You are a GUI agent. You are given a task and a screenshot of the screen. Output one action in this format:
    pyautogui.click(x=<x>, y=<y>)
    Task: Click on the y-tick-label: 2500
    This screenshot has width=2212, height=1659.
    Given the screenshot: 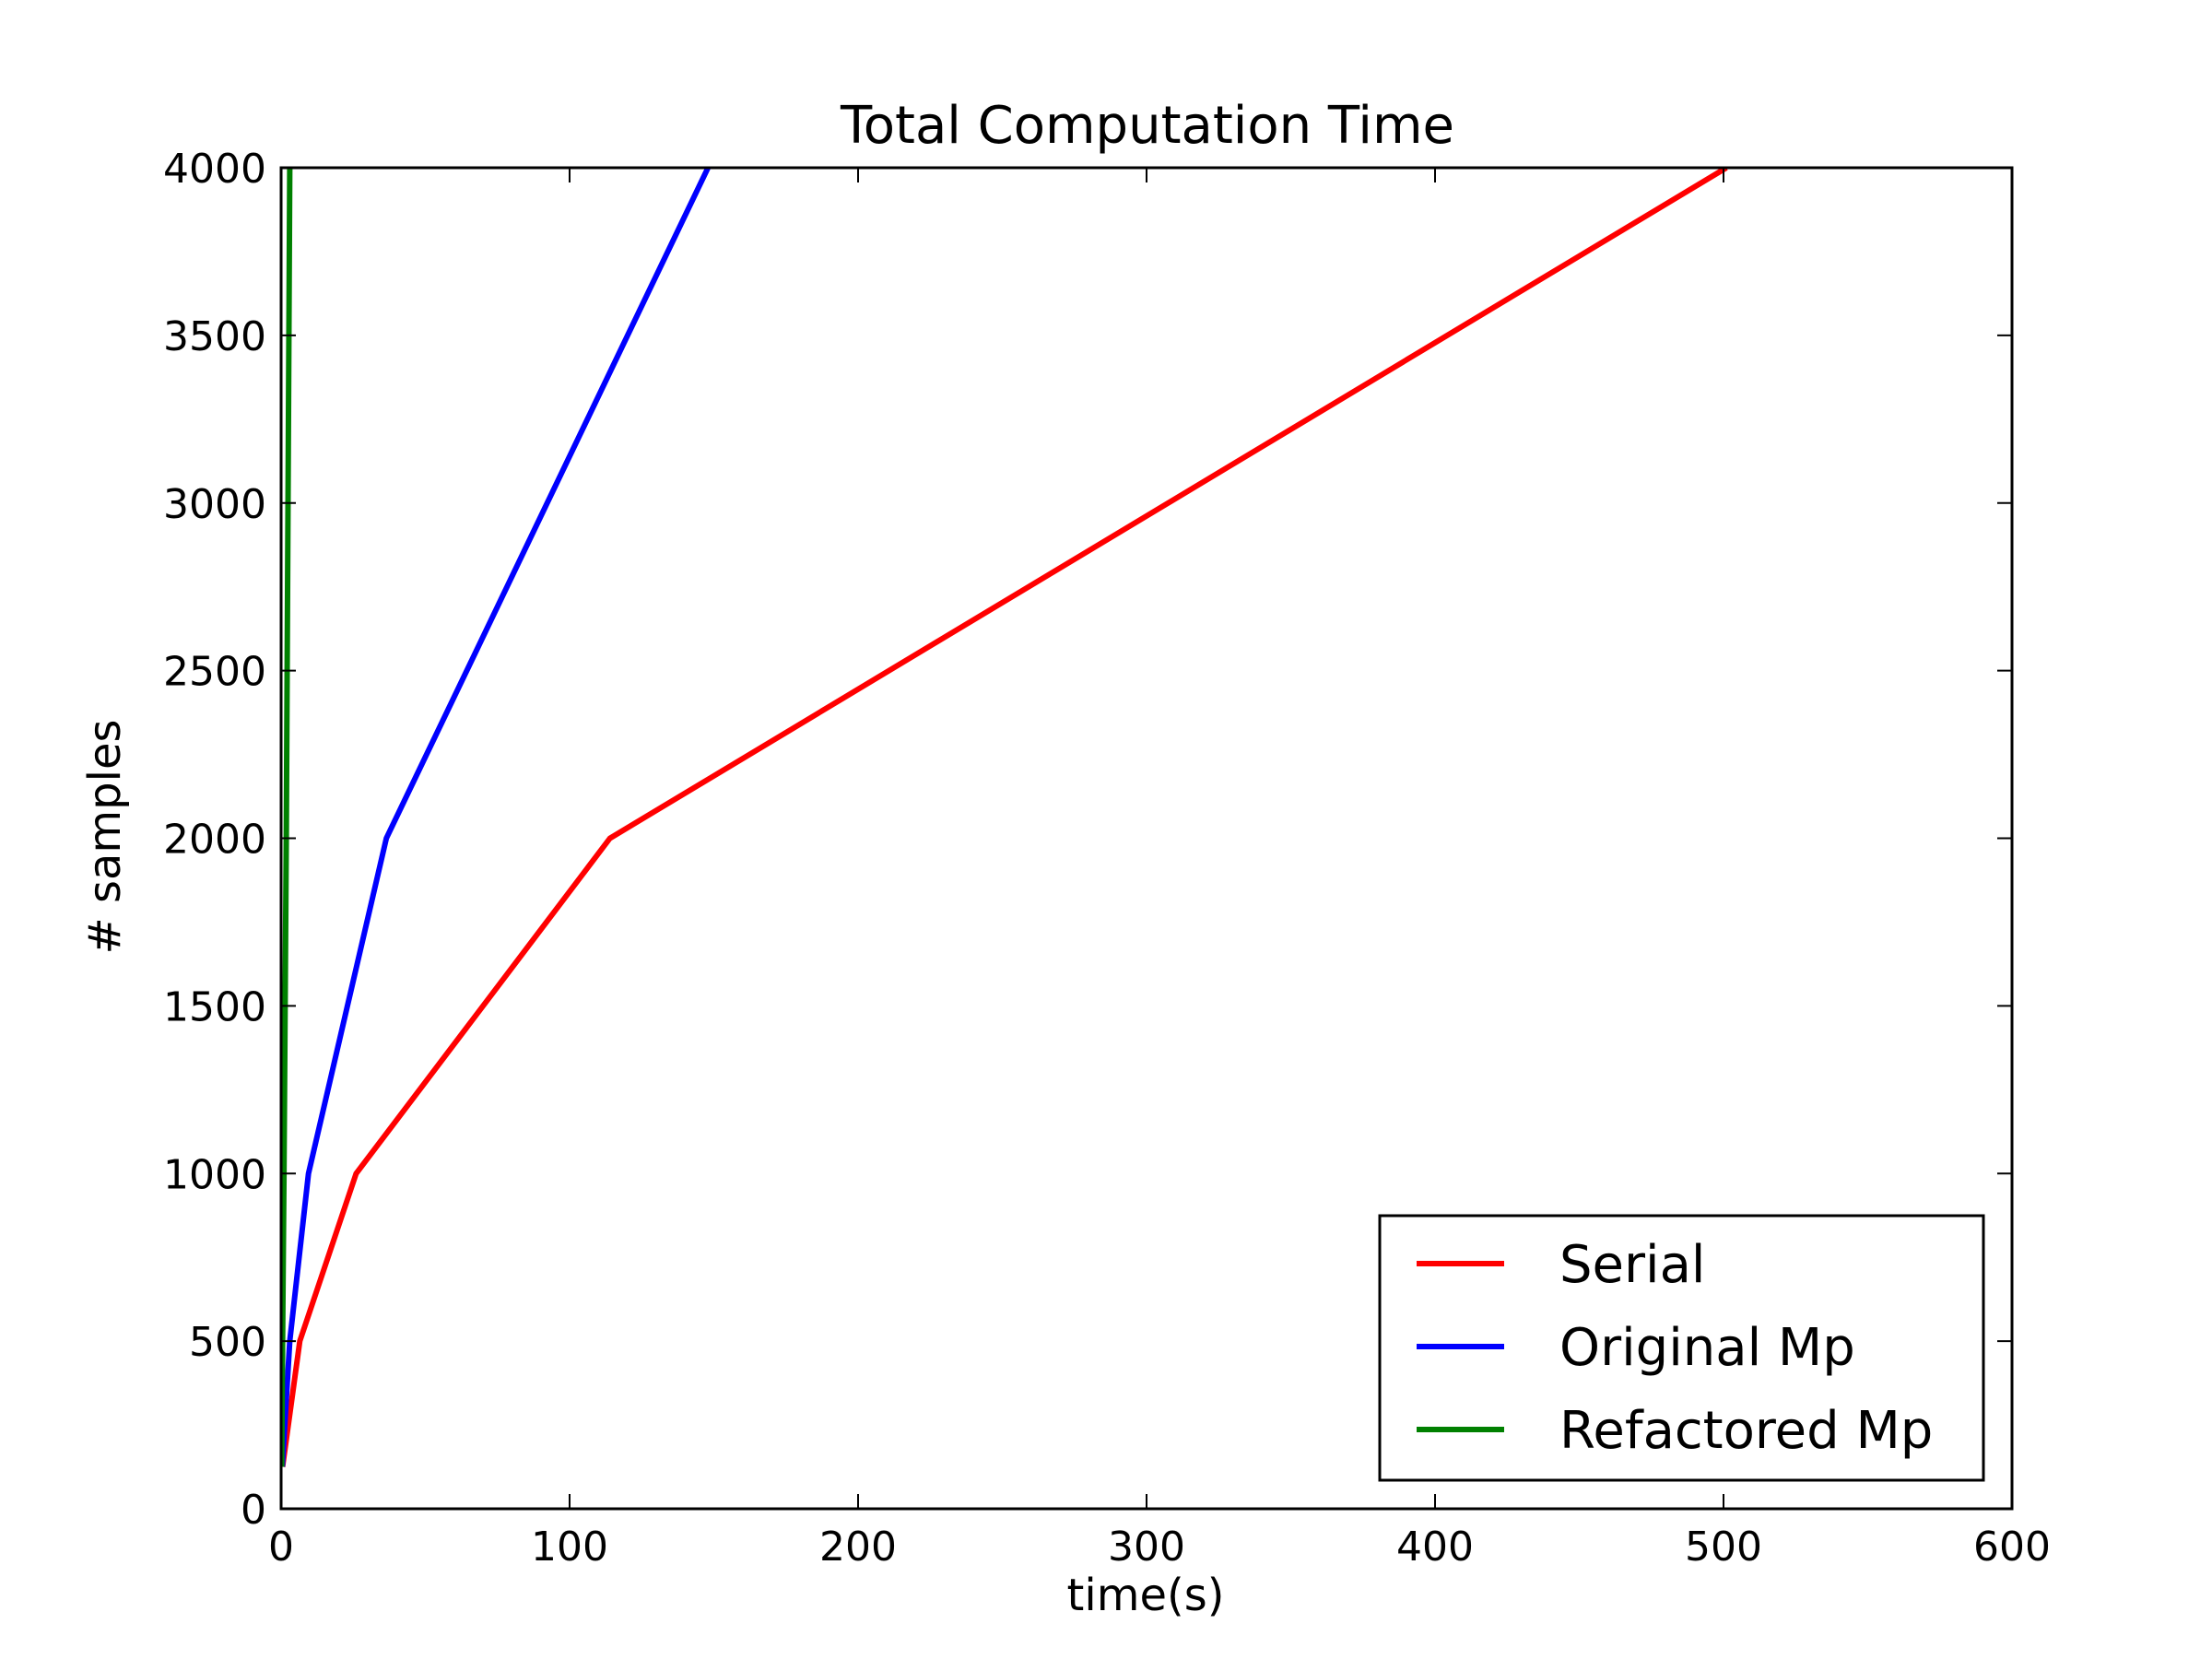 What is the action you would take?
    pyautogui.click(x=214, y=672)
    